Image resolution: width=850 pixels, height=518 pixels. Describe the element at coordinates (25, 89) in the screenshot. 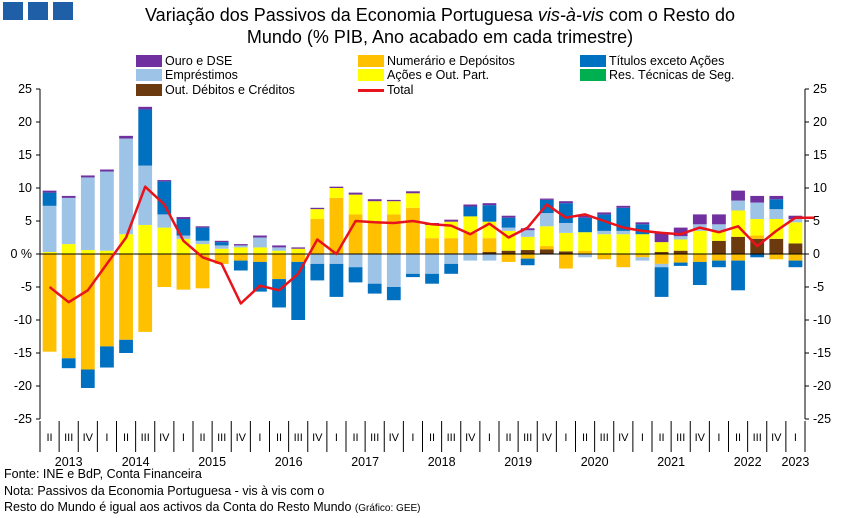

I see `y-tick-label-left: 25` at that location.